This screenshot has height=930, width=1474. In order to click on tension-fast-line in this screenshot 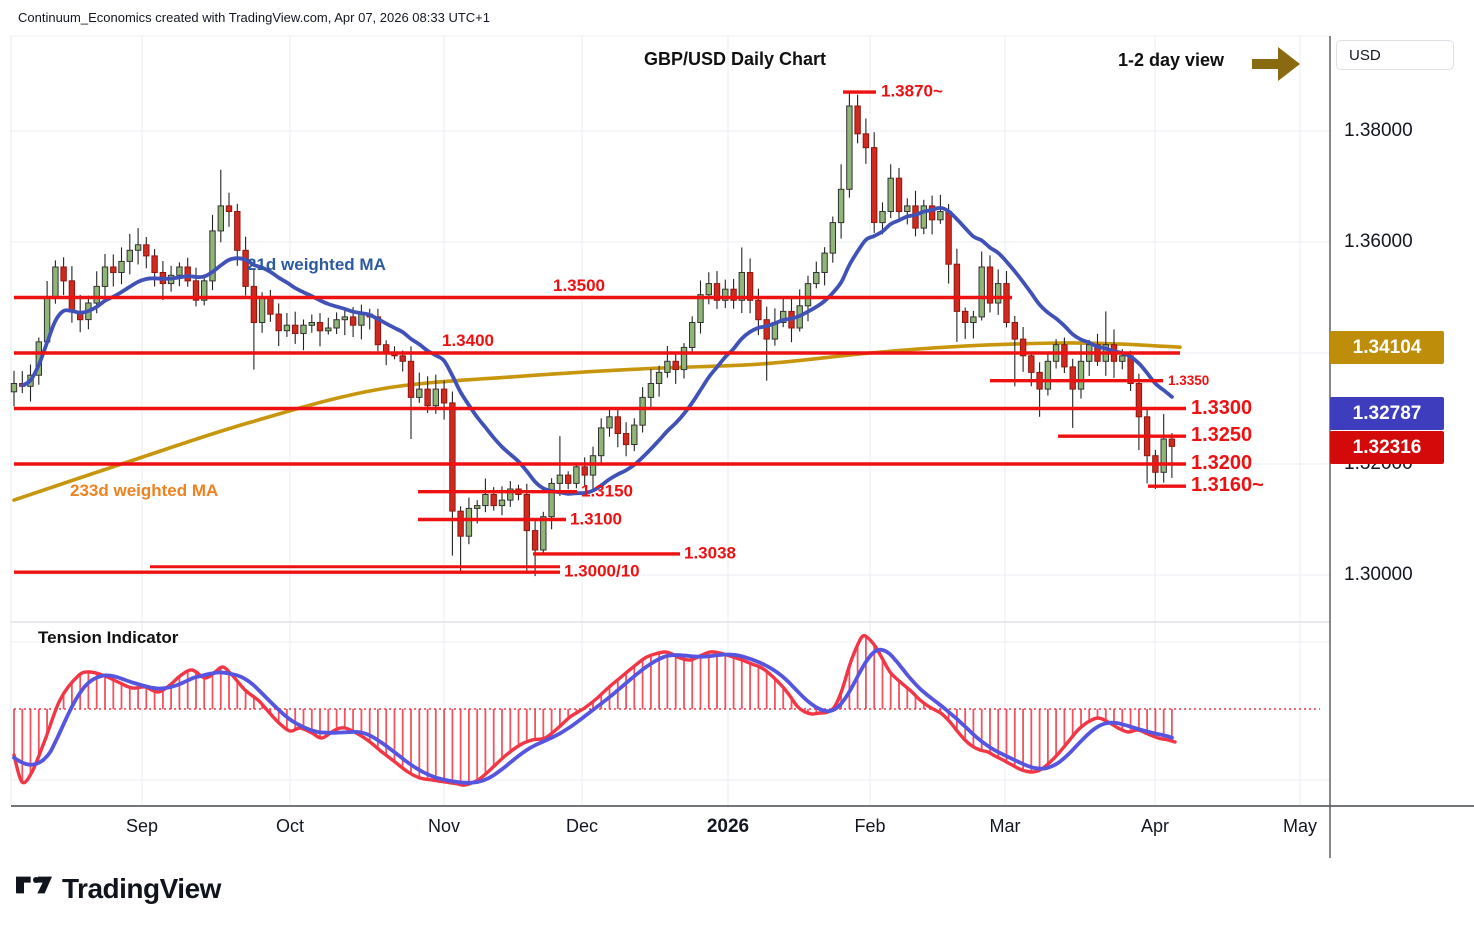, I will do `click(594, 710)`.